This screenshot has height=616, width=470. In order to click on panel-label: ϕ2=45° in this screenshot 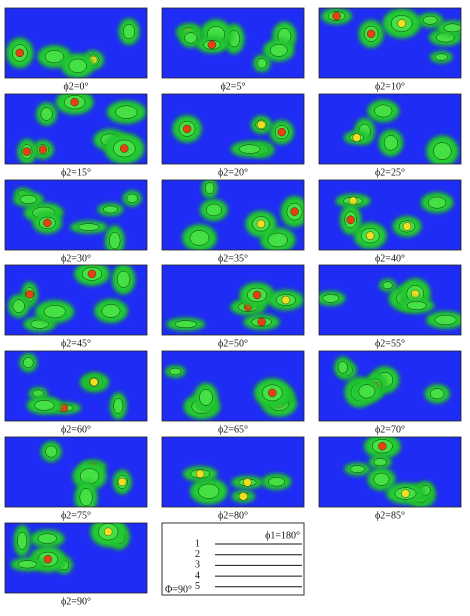, I will do `click(76, 343)`.